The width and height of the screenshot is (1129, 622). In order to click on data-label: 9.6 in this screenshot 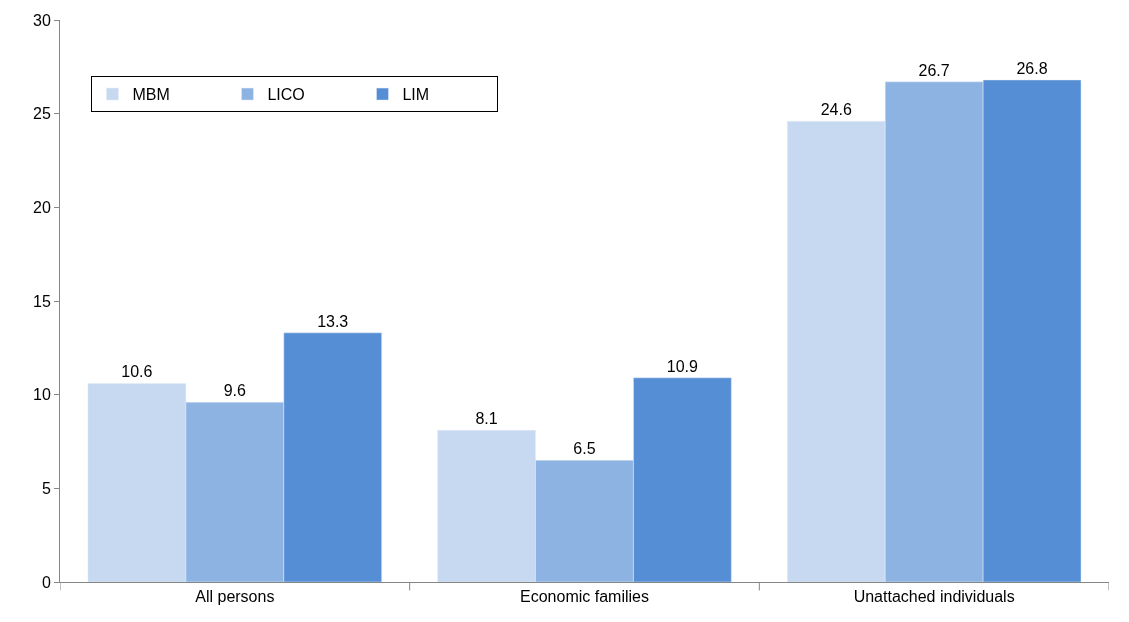, I will do `click(235, 391)`.